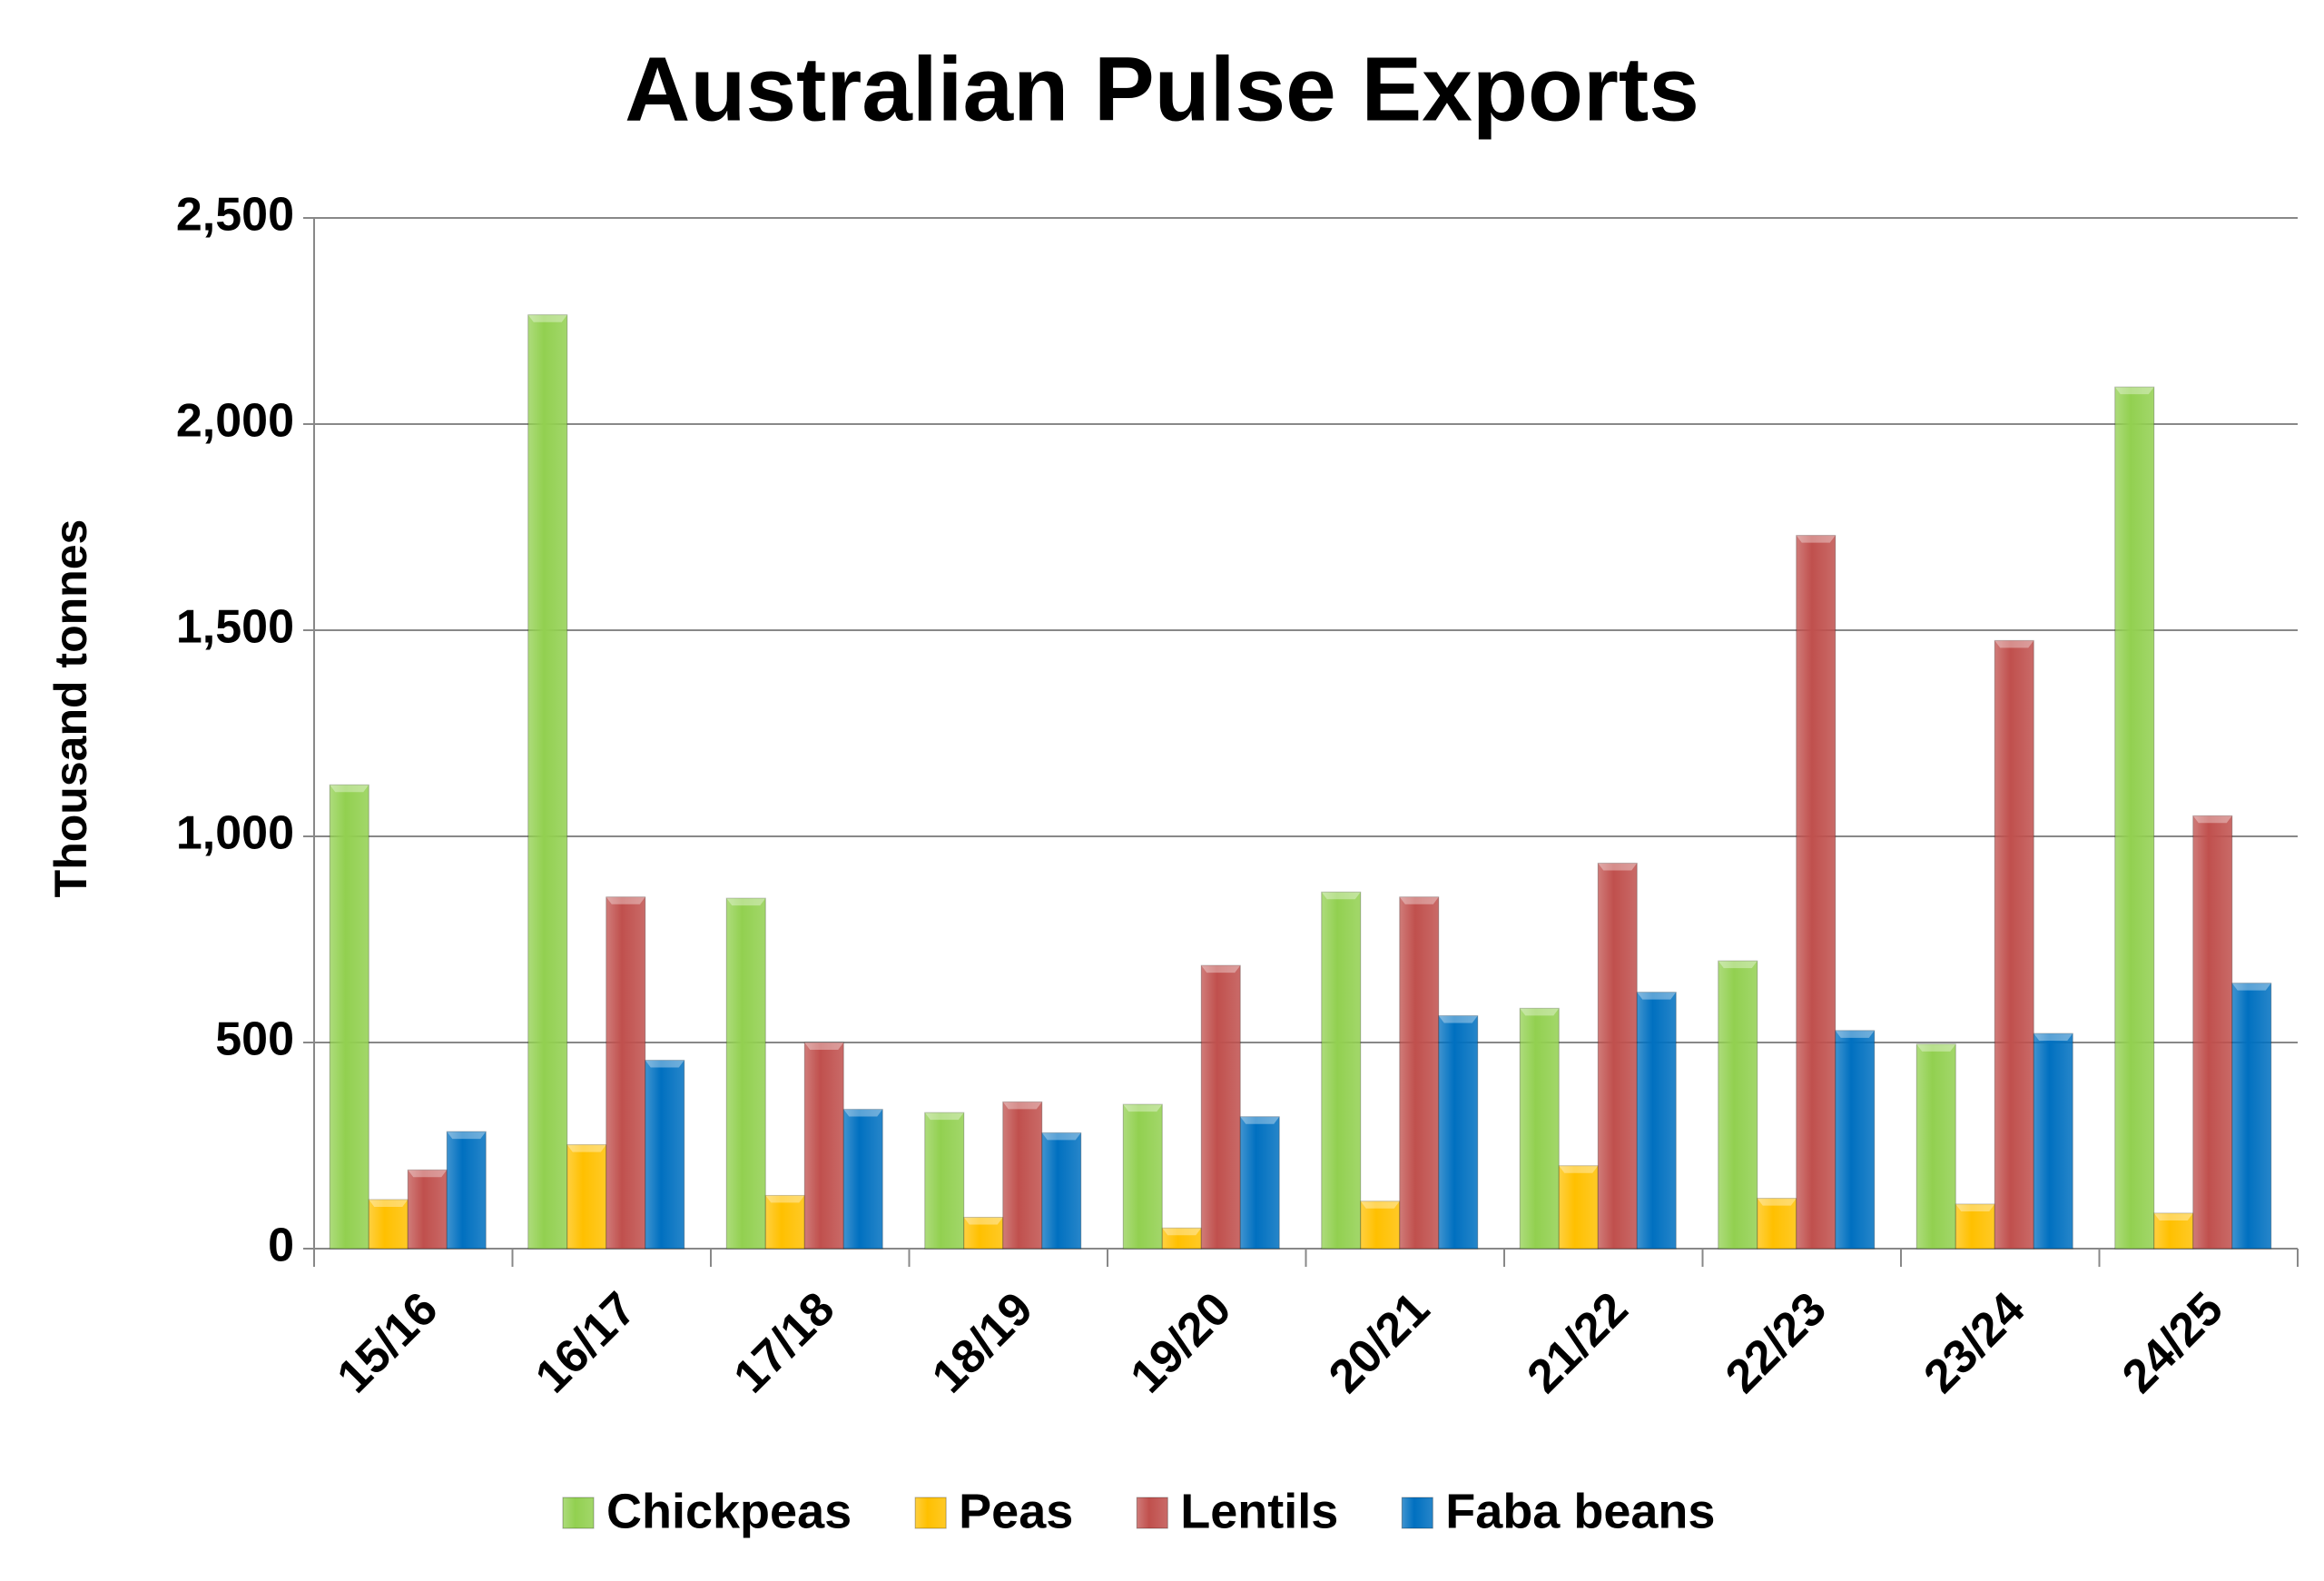 The height and width of the screenshot is (1581, 2324). I want to click on y-axis-label: Thousand tonnes, so click(70, 708).